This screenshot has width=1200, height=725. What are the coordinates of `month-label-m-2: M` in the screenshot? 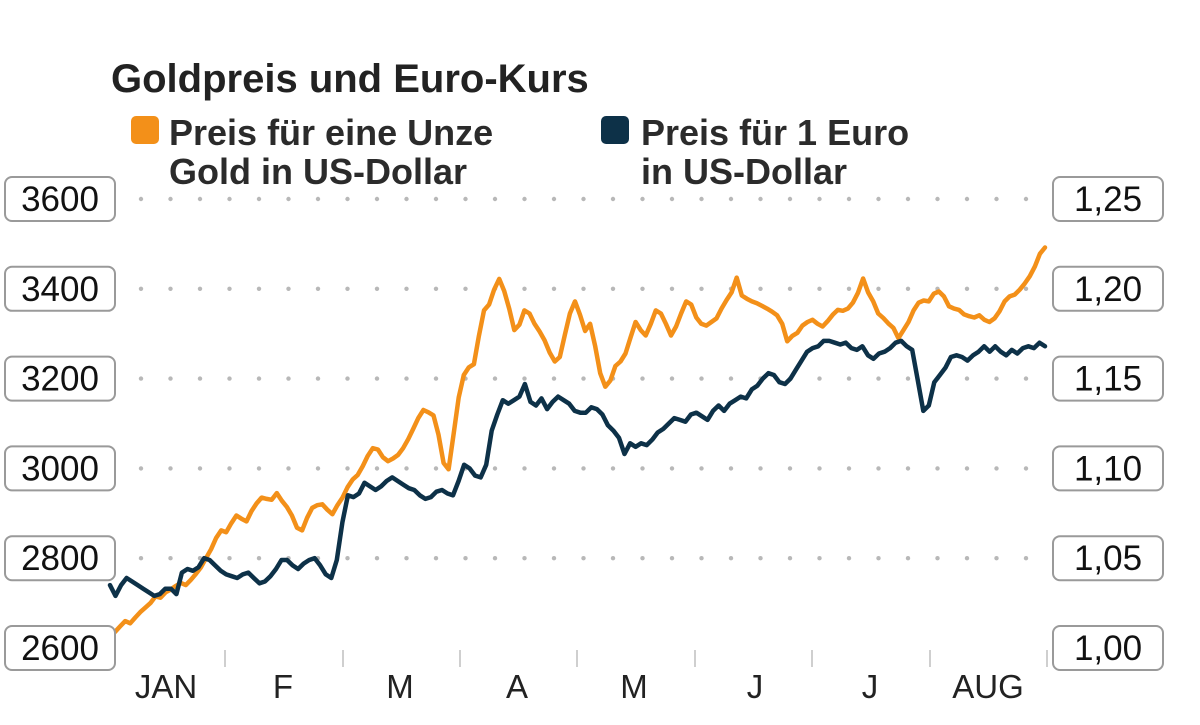 It's located at (400, 686).